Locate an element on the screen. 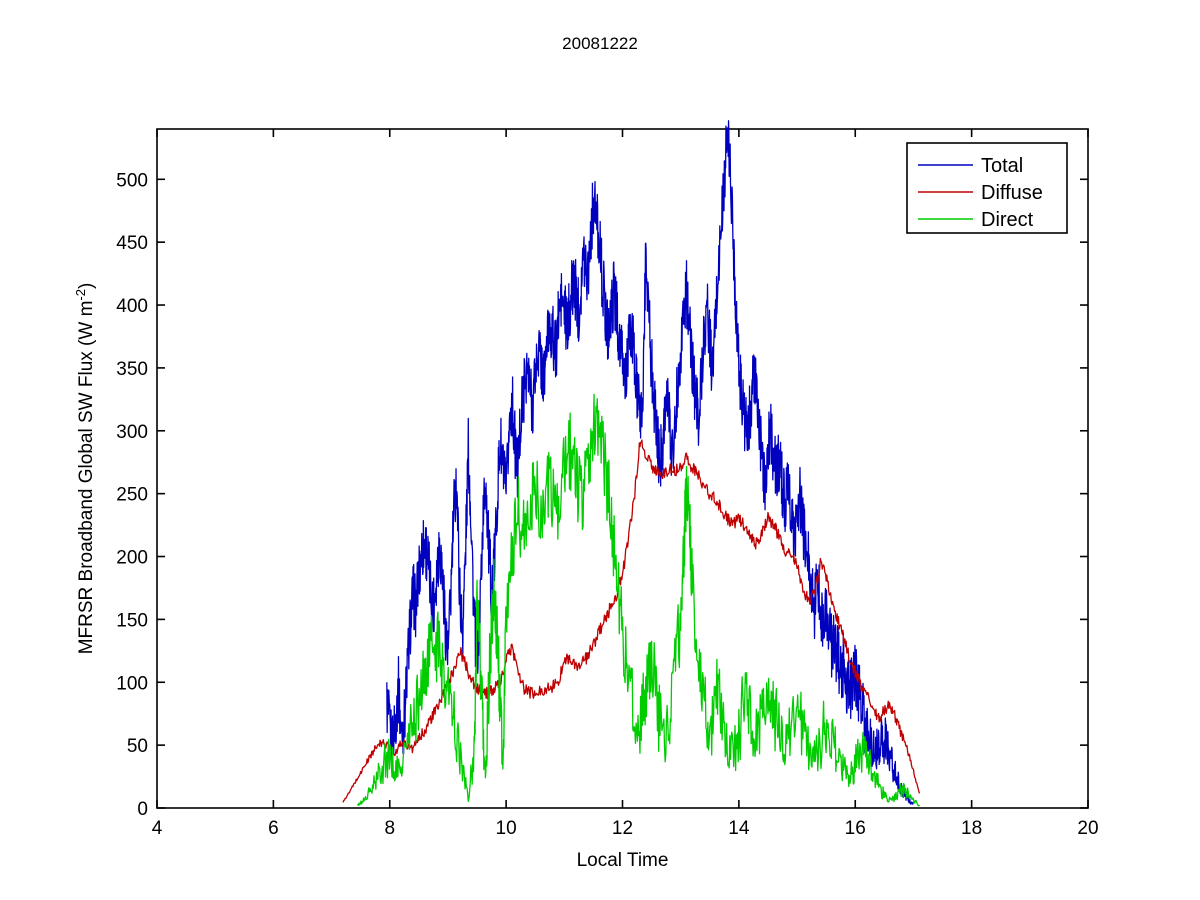 Image resolution: width=1200 pixels, height=900 pixels. y-tick-label: 400 is located at coordinates (132, 306).